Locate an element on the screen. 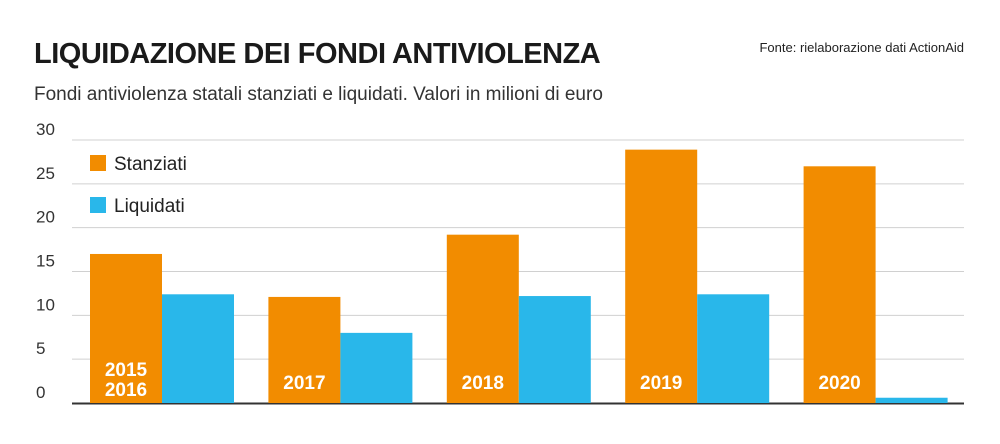 This screenshot has height=444, width=1000. category-labels: 2015 2016 2017 2018 2019 2020 is located at coordinates (483, 380).